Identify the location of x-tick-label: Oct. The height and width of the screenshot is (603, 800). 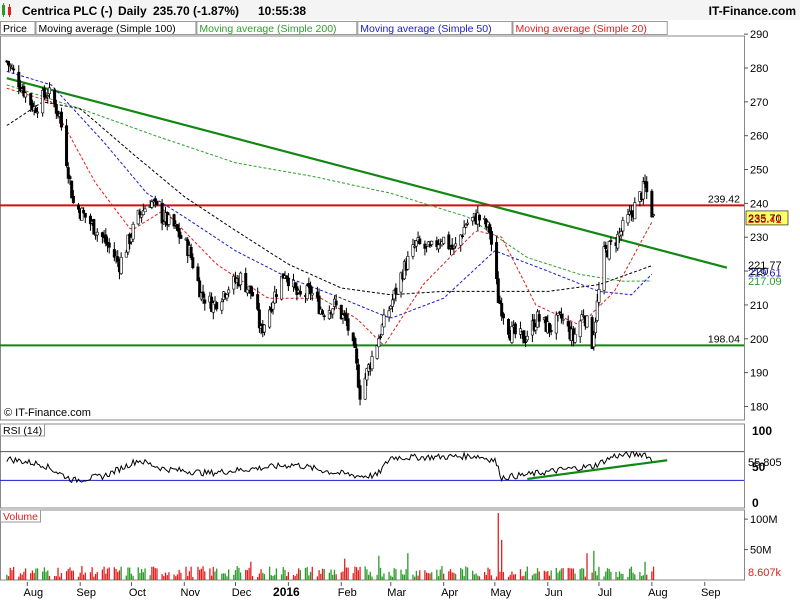
(137, 593).